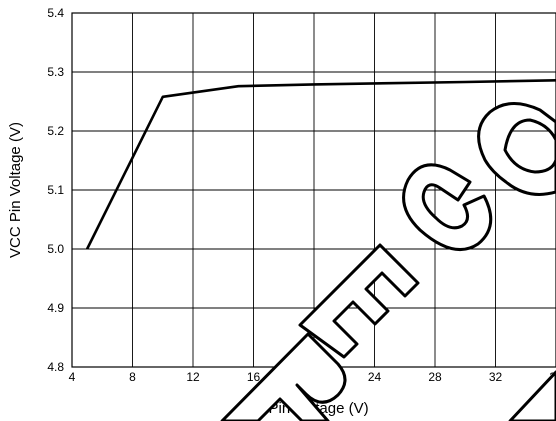 Image resolution: width=556 pixels, height=421 pixels. I want to click on y-tick-label: 5.1, so click(55, 190).